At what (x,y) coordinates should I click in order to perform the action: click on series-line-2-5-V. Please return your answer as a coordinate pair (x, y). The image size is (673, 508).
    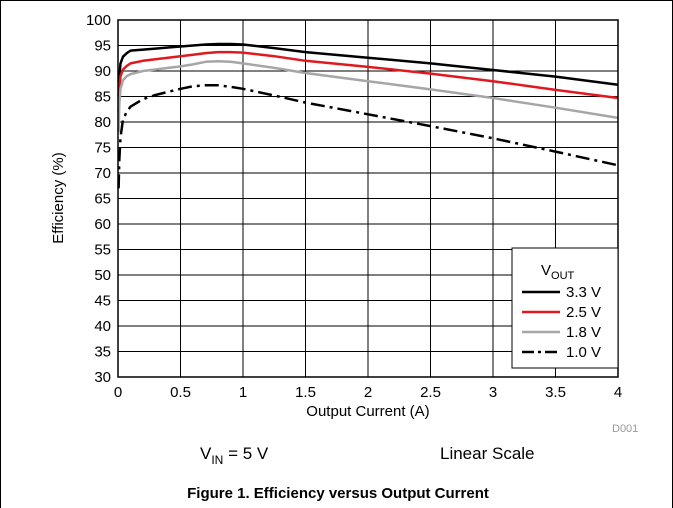
    Looking at the image, I should click on (368, 81).